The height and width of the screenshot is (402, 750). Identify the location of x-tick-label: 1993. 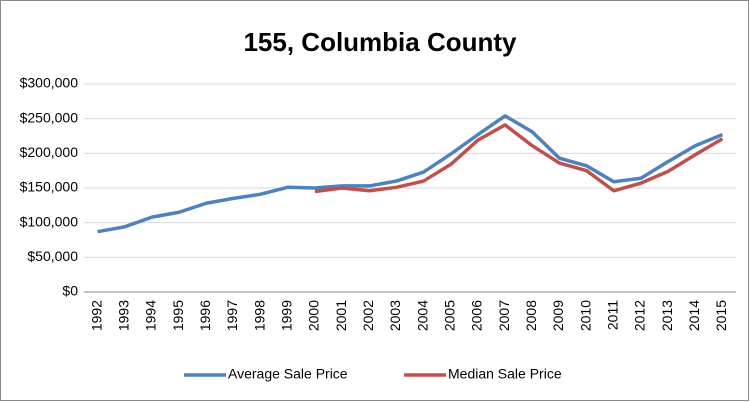
(123, 315).